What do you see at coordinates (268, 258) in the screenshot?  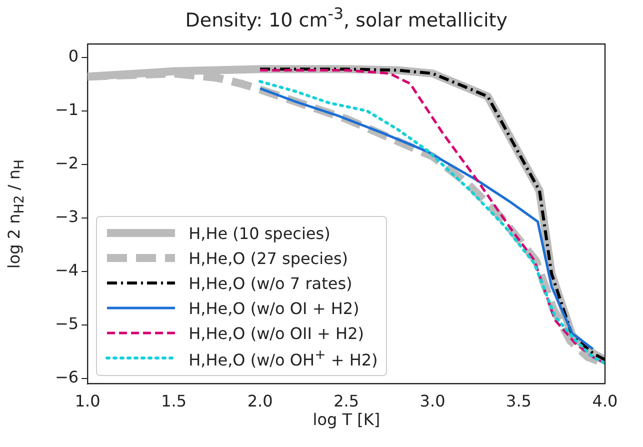 I see `legend-label: H,He,O (27 species)` at bounding box center [268, 258].